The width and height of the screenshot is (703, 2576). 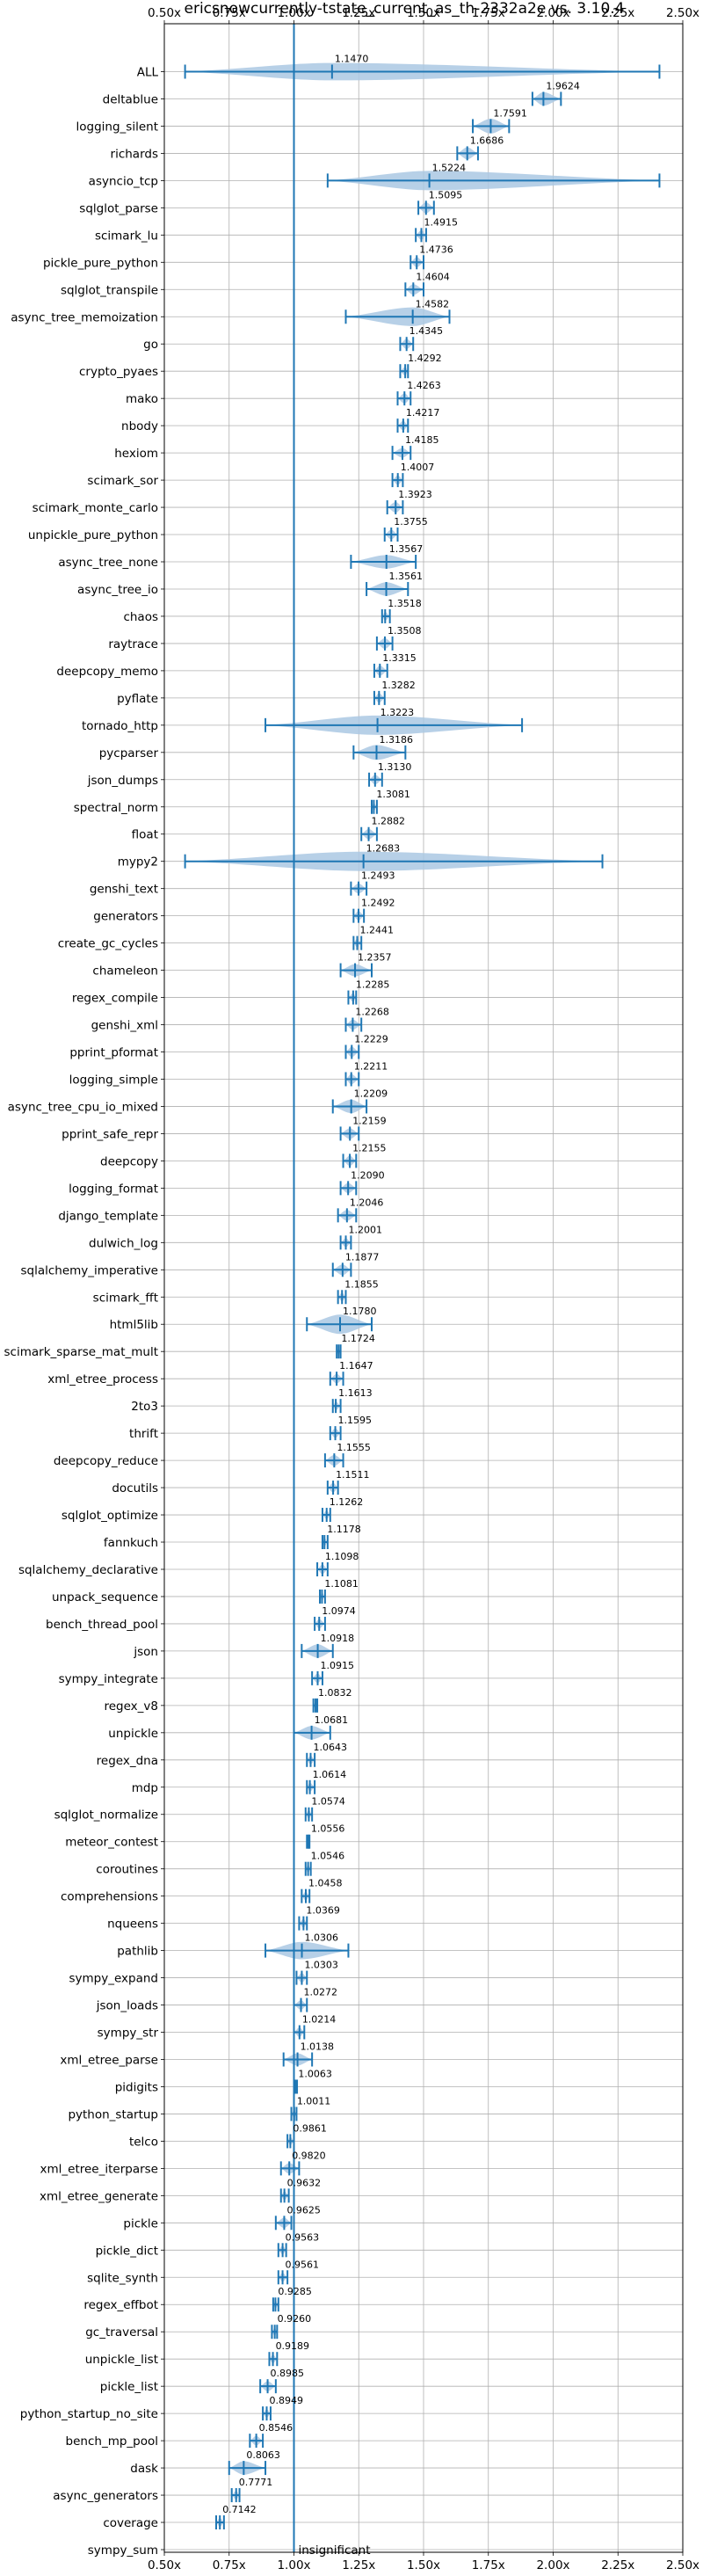 What do you see at coordinates (128, 2034) in the screenshot?
I see `benchmark-label: sympy_str` at bounding box center [128, 2034].